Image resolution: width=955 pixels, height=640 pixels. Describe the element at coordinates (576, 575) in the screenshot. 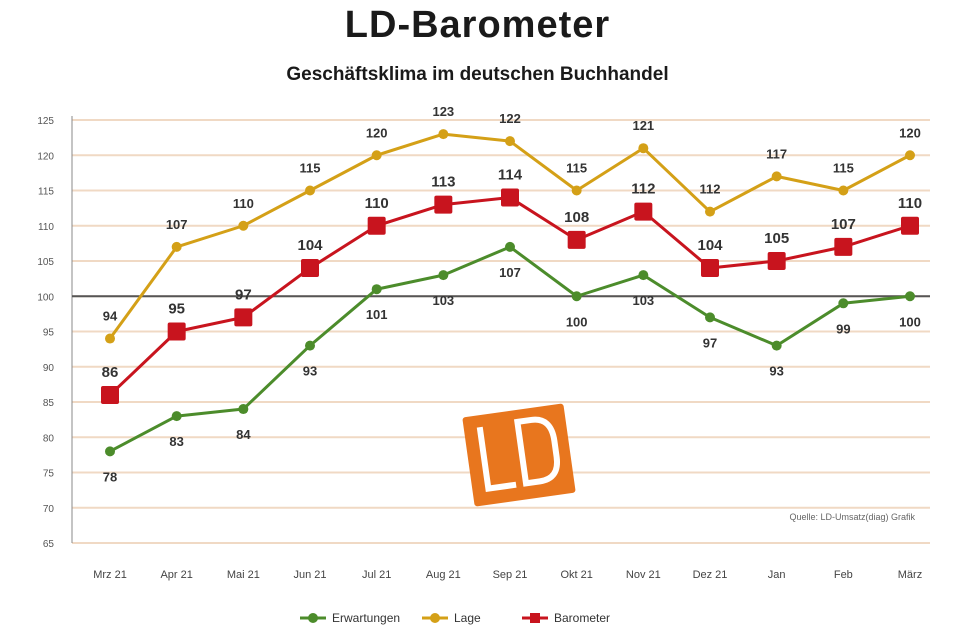

I see `x-tick-label: Okt 21` at that location.